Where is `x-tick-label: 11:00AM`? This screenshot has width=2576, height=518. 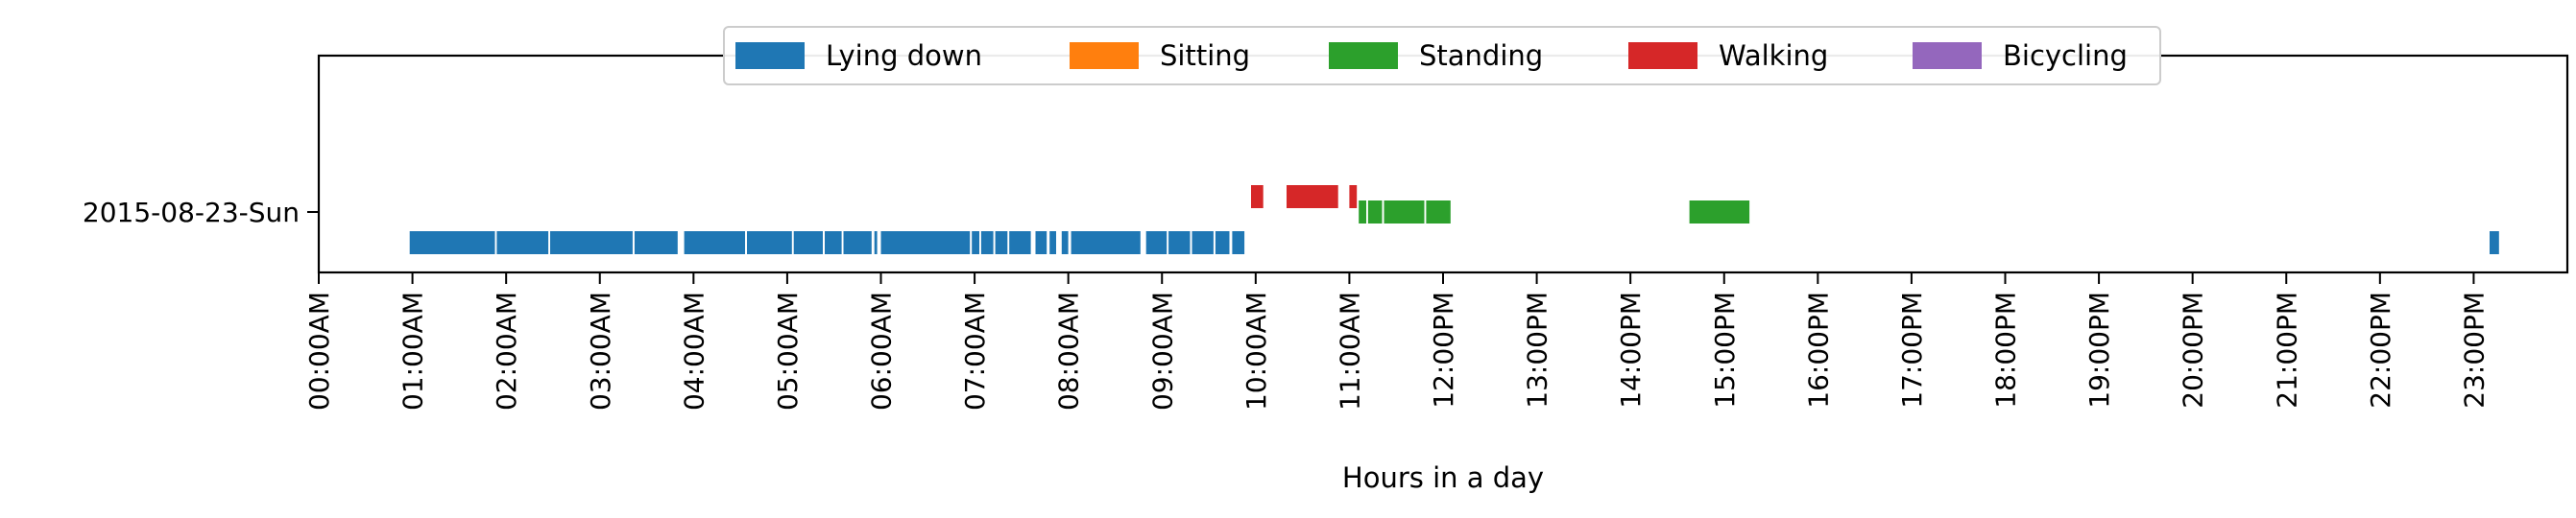
x-tick-label: 11:00AM is located at coordinates (1349, 351).